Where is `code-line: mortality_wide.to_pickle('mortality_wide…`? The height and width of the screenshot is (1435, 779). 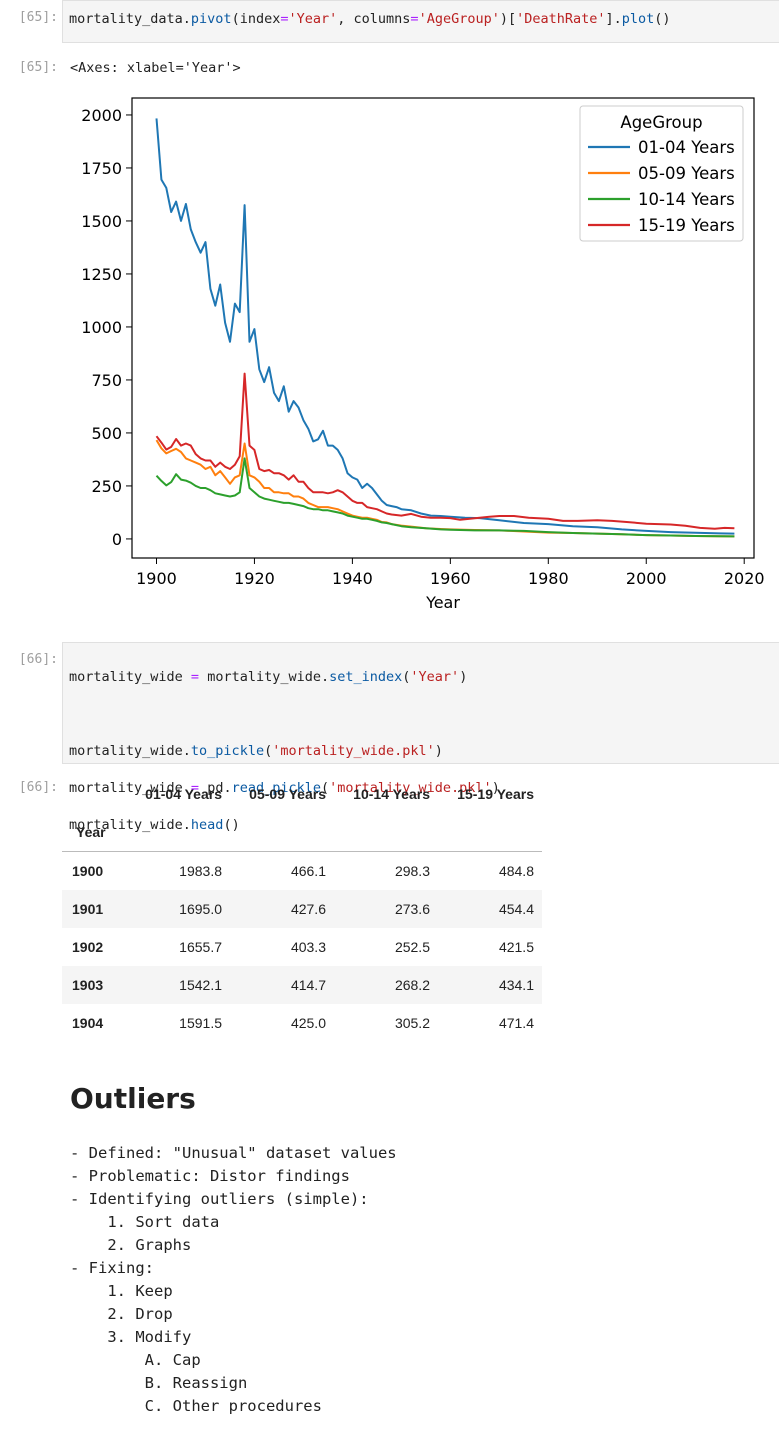 code-line: mortality_wide.to_pickle('mortality_wide… is located at coordinates (421, 751).